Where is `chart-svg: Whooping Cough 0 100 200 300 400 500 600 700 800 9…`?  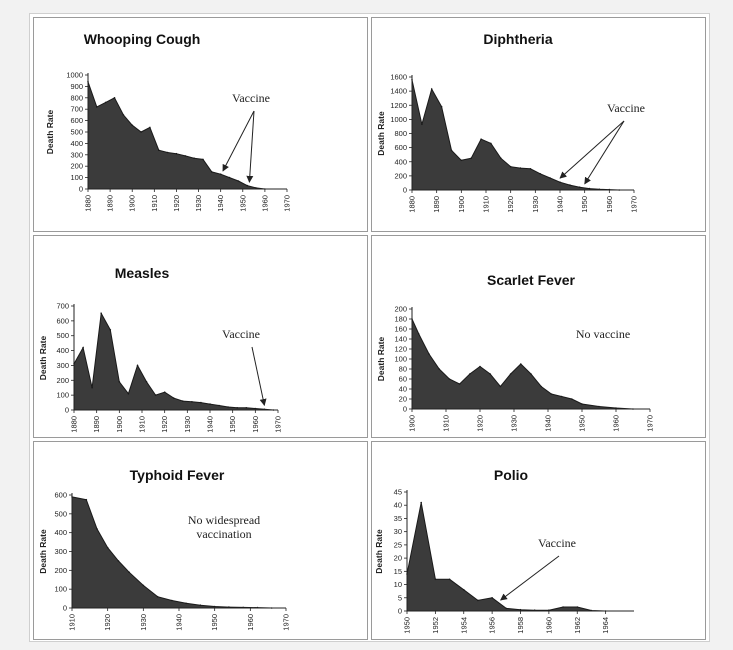
chart-svg: Whooping Cough 0 100 200 300 400 500 600 700 800 9… is located at coordinates (168, 121).